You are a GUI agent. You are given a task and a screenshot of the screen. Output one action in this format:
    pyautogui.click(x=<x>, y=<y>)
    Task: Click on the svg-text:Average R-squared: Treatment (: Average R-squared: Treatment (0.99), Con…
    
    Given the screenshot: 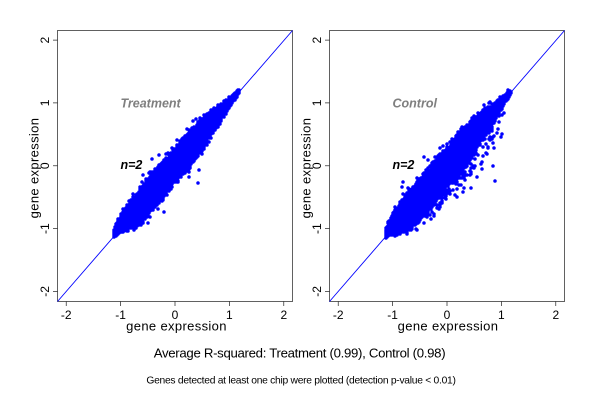 What is the action you would take?
    pyautogui.click(x=300, y=352)
    